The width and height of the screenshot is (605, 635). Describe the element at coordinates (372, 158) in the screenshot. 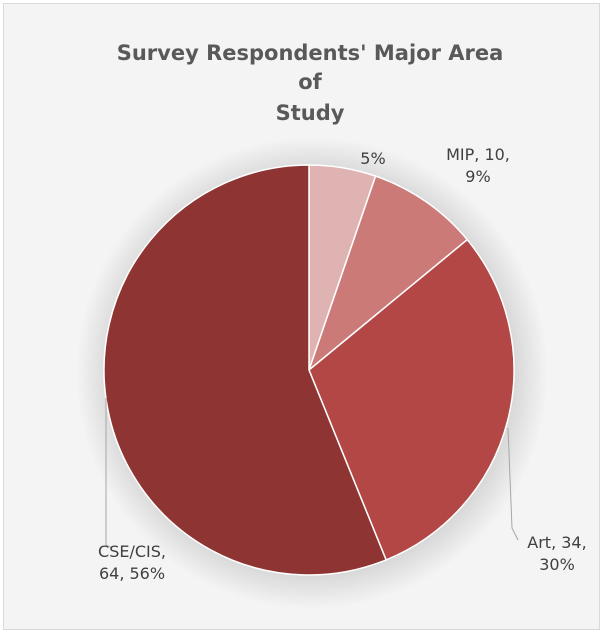

I see `data-label-unlabeled: 5%` at that location.